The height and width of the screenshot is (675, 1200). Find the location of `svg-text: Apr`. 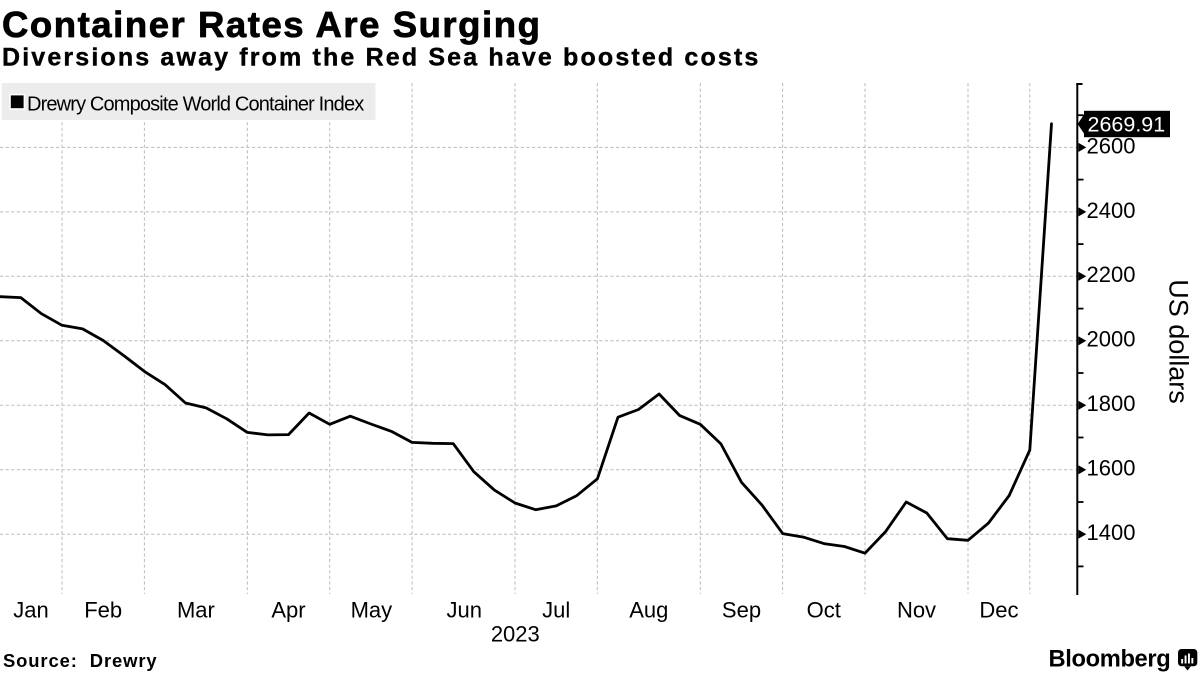

svg-text: Apr is located at coordinates (288, 609).